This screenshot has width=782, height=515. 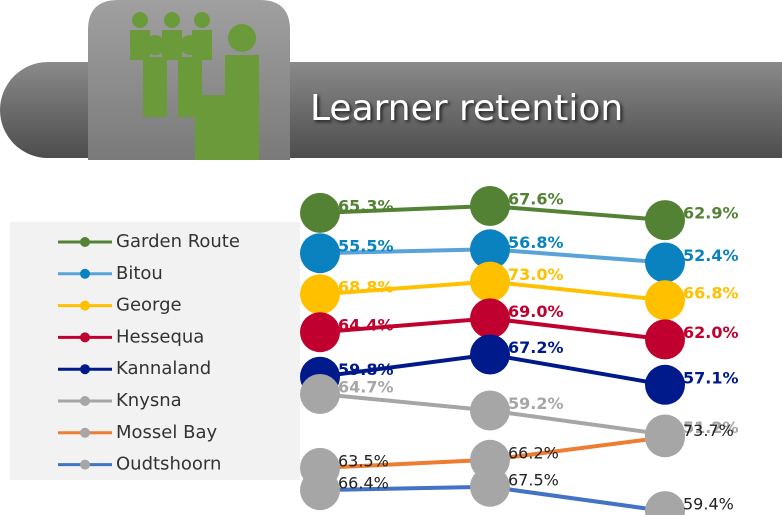 What do you see at coordinates (366, 369) in the screenshot?
I see `data-label: 59.8%` at bounding box center [366, 369].